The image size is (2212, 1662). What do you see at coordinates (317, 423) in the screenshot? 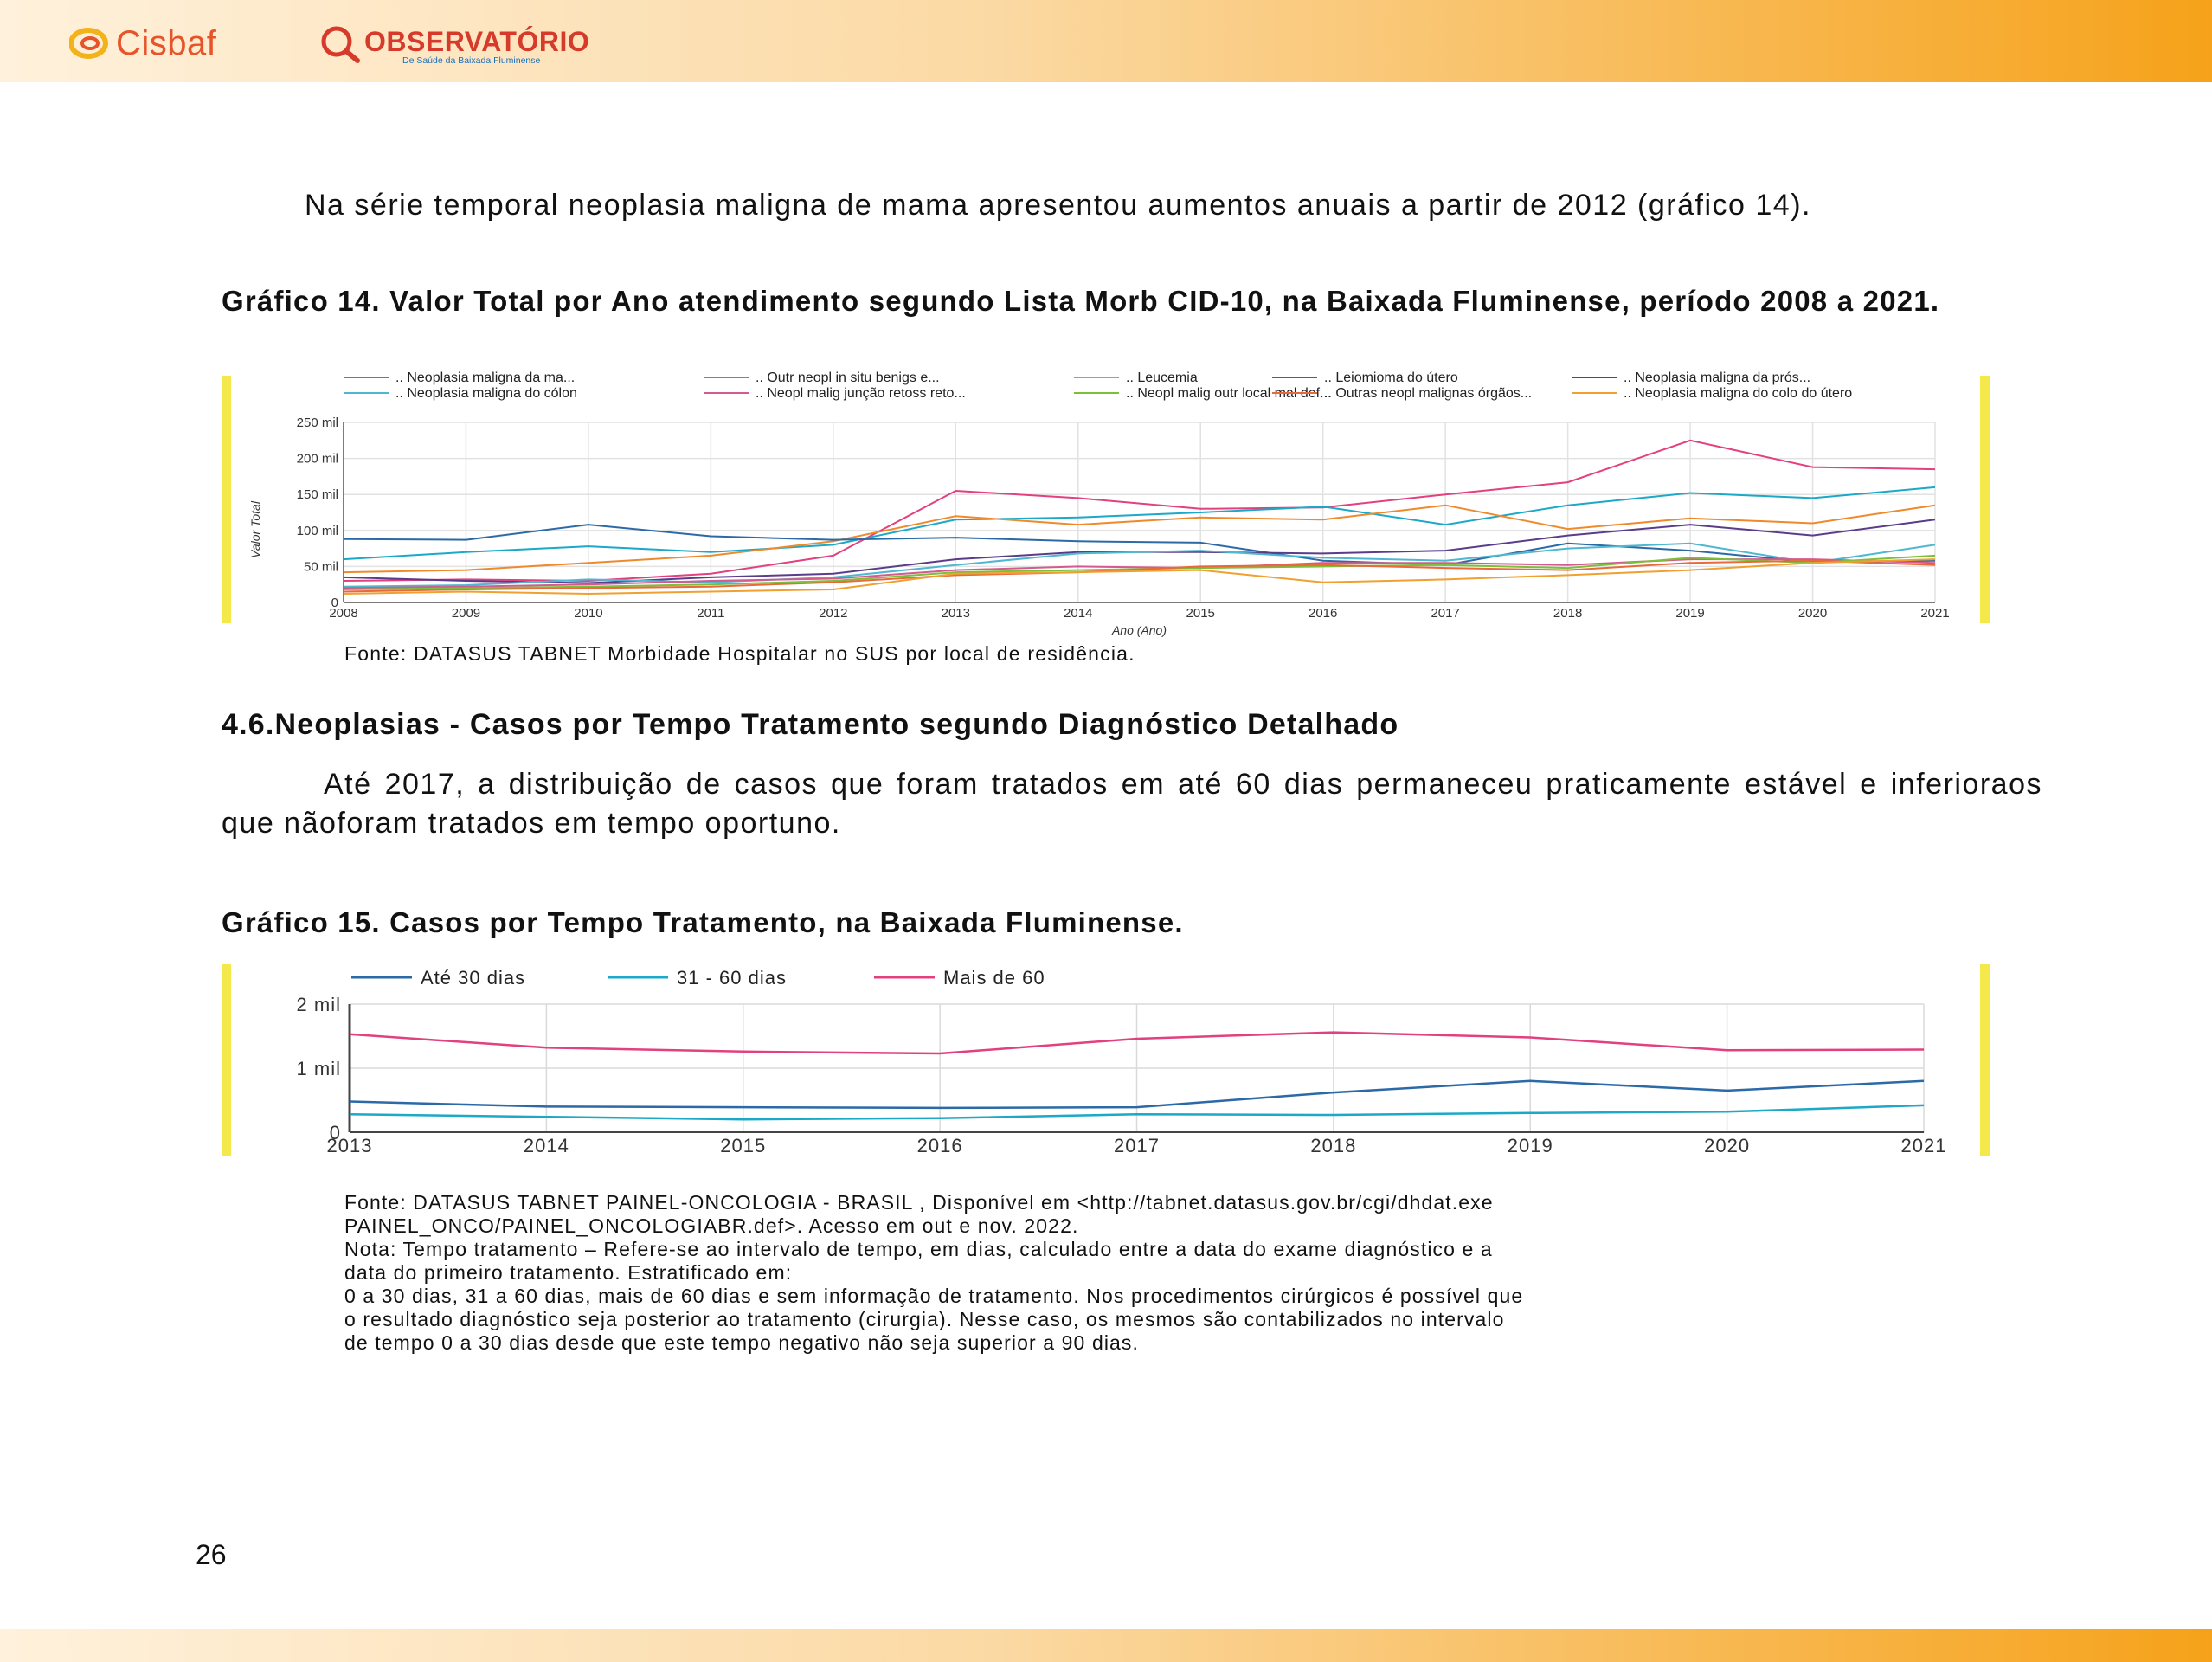
I see `y-tick-label: 250 mil` at bounding box center [317, 423].